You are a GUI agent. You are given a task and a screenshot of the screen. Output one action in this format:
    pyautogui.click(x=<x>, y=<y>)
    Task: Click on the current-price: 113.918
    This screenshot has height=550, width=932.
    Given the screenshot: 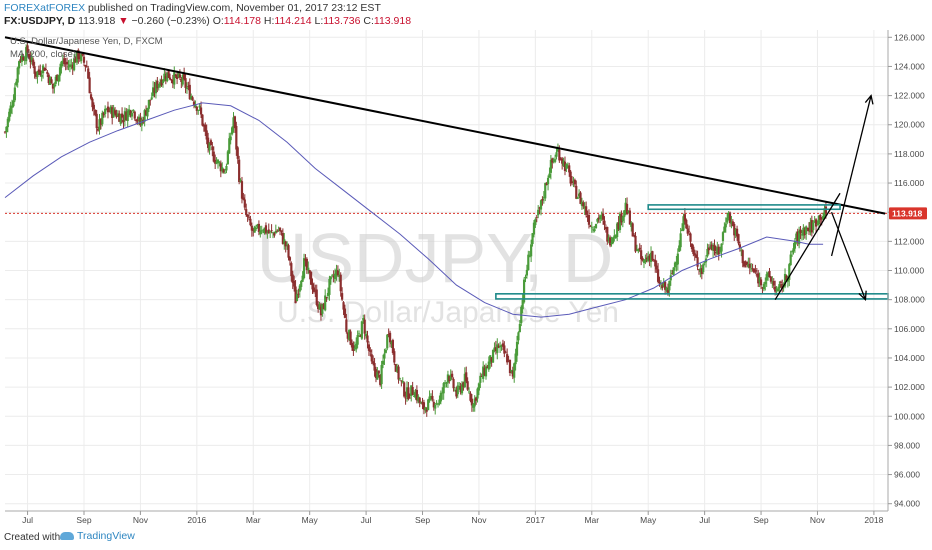 What is the action you would take?
    pyautogui.click(x=97, y=21)
    